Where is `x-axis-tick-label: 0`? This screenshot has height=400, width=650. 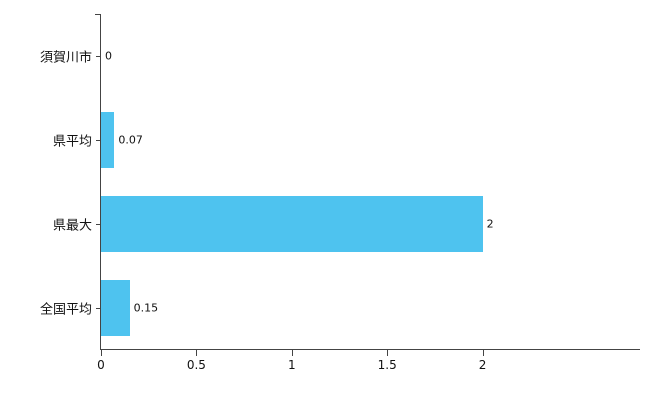
x-axis-tick-label: 0 is located at coordinates (101, 365).